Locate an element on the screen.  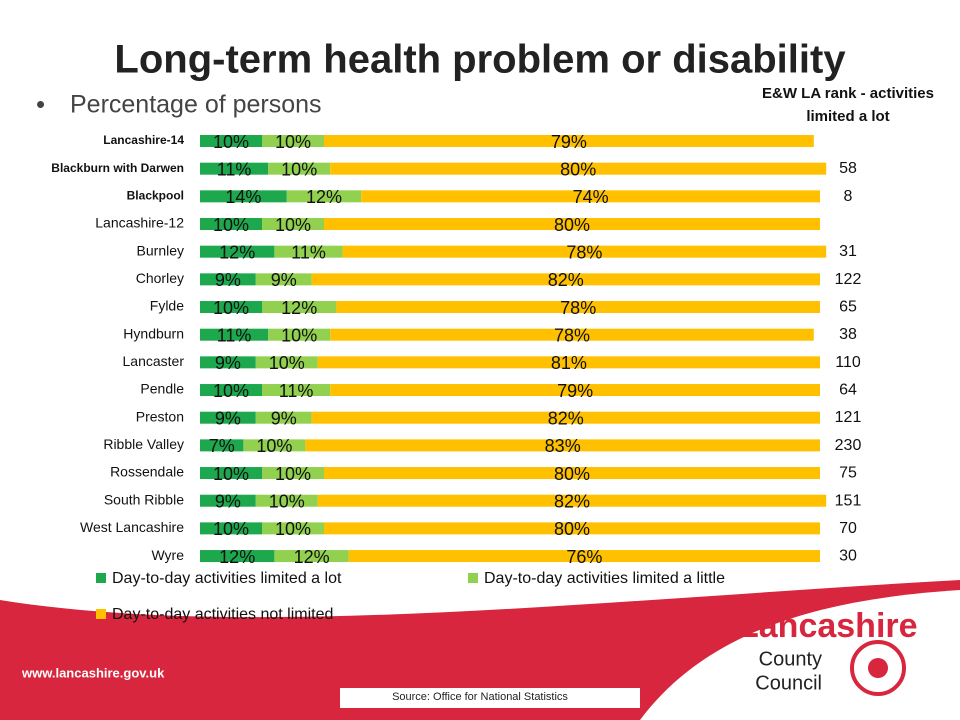
rank-value: 64 is located at coordinates (848, 390).